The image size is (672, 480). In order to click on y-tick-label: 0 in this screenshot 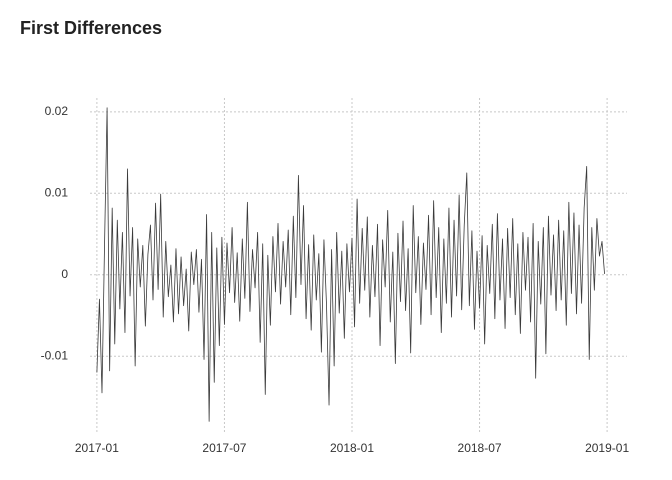, I will do `click(64, 274)`.